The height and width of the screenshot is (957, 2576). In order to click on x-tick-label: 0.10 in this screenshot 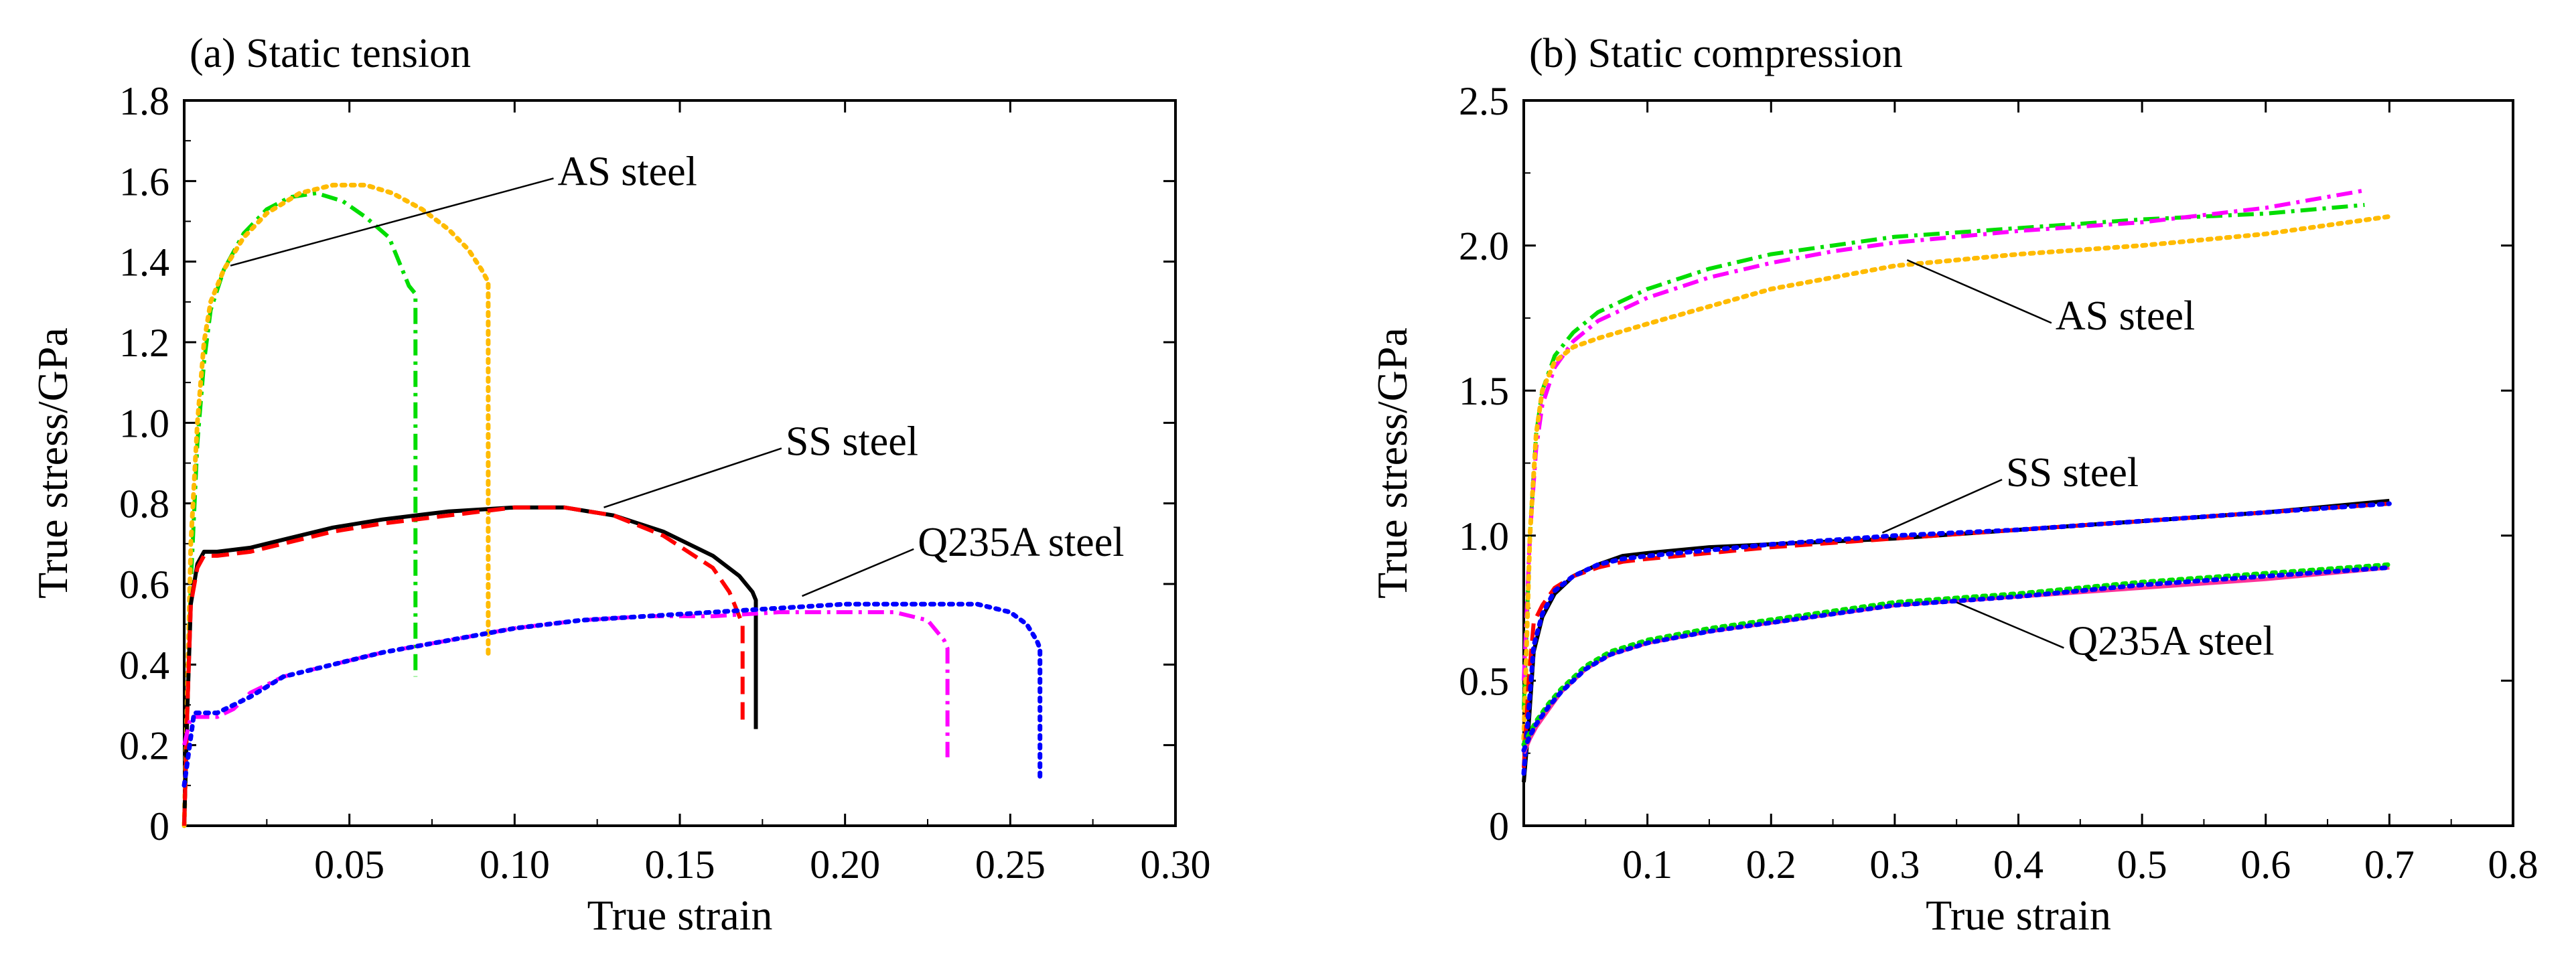, I will do `click(515, 864)`.